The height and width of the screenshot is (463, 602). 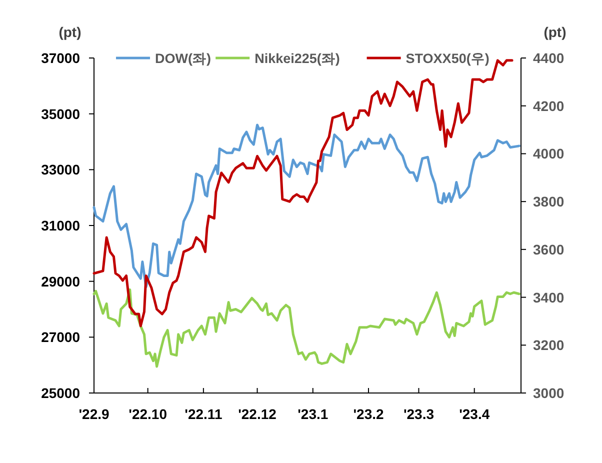 I want to click on line-series, so click(x=306, y=328).